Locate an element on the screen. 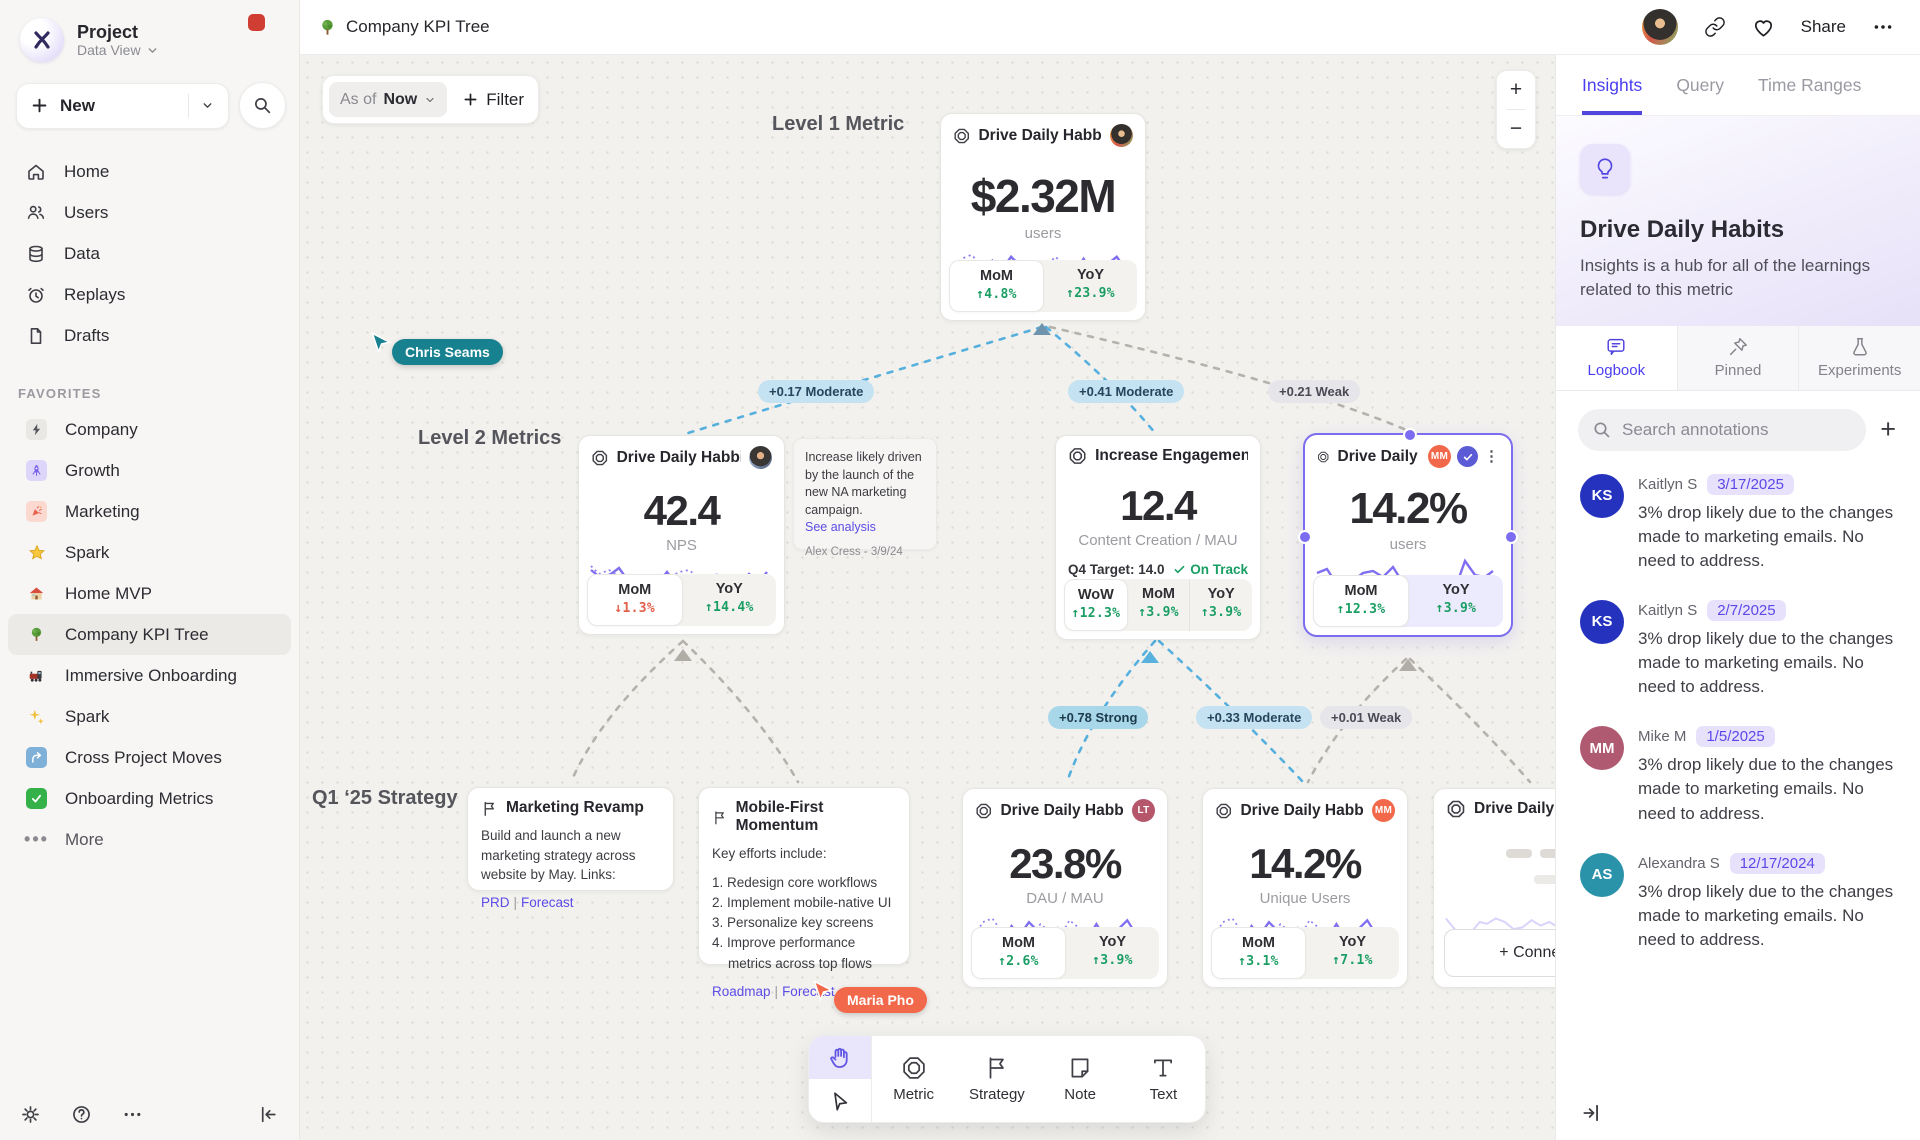 Image resolution: width=1920 pixels, height=1140 pixels. sidebar-item-drafts: Drafts is located at coordinates (149, 335).